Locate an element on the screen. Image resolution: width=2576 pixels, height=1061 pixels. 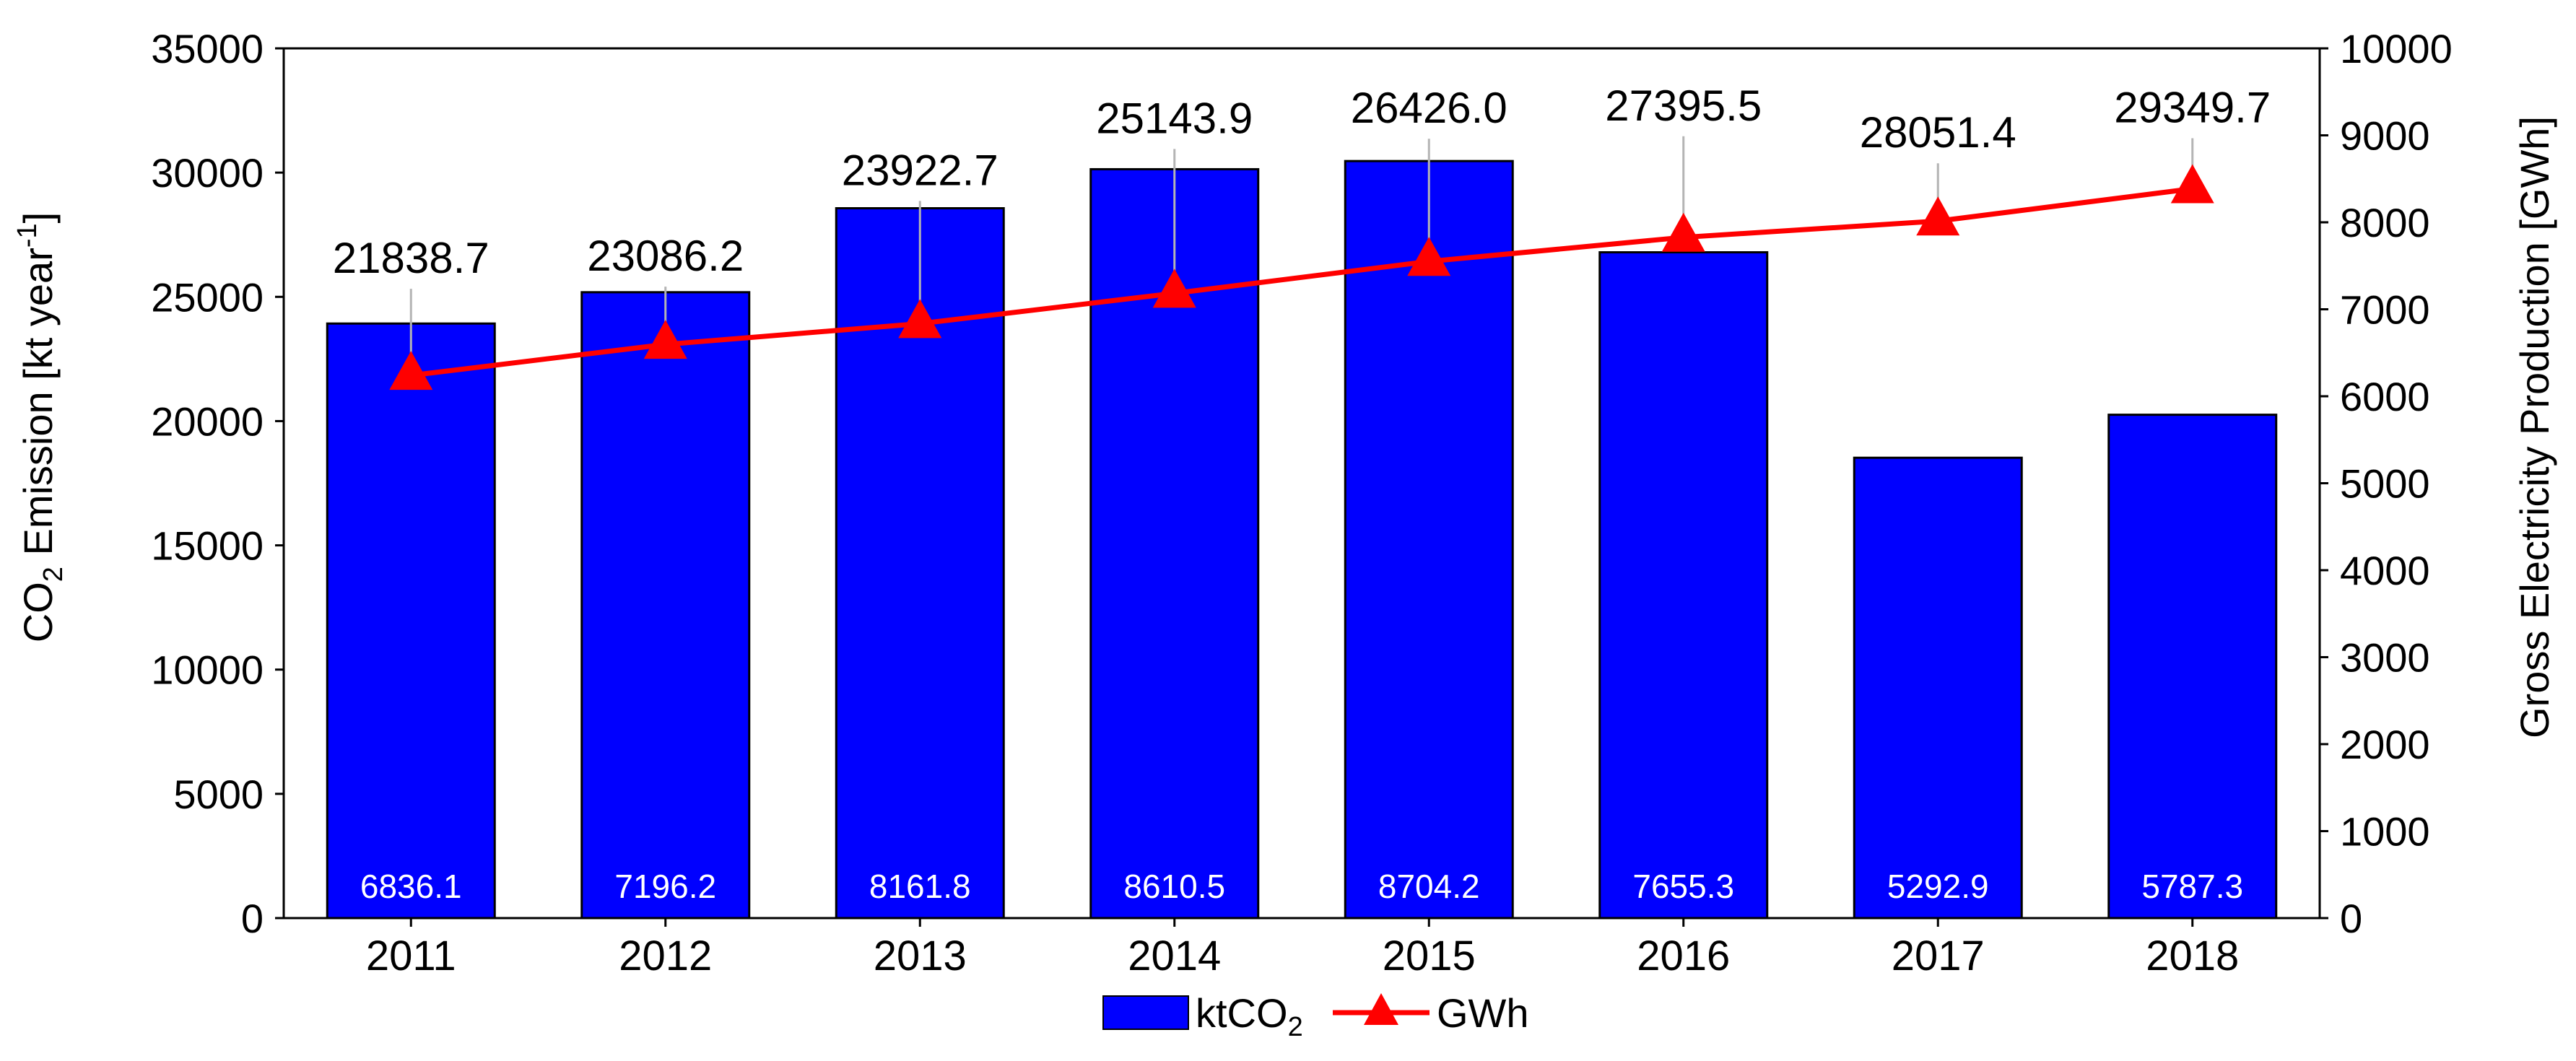
legend: ktCO2 GWh is located at coordinates (1315, 1016).